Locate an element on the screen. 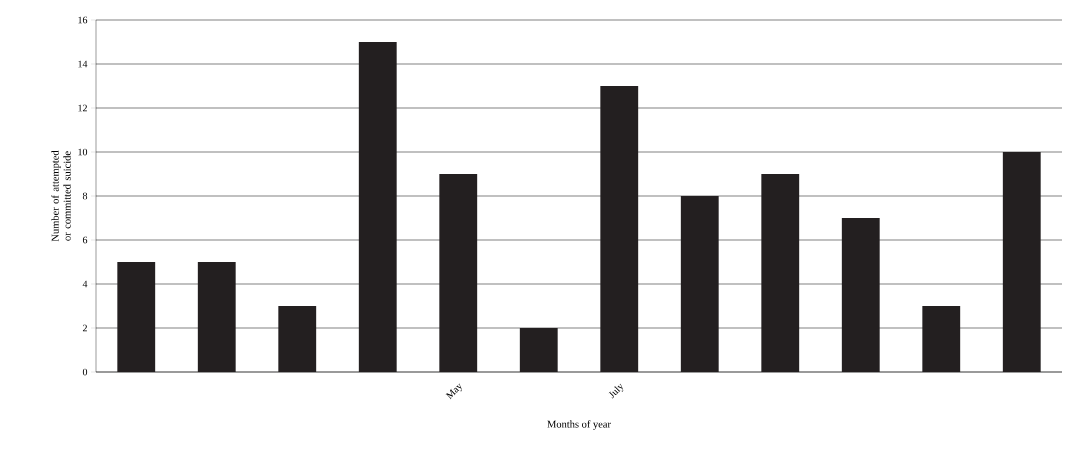 The height and width of the screenshot is (453, 1074). y-axis-title: Number of attempted or committed suicide is located at coordinates (61, 196).